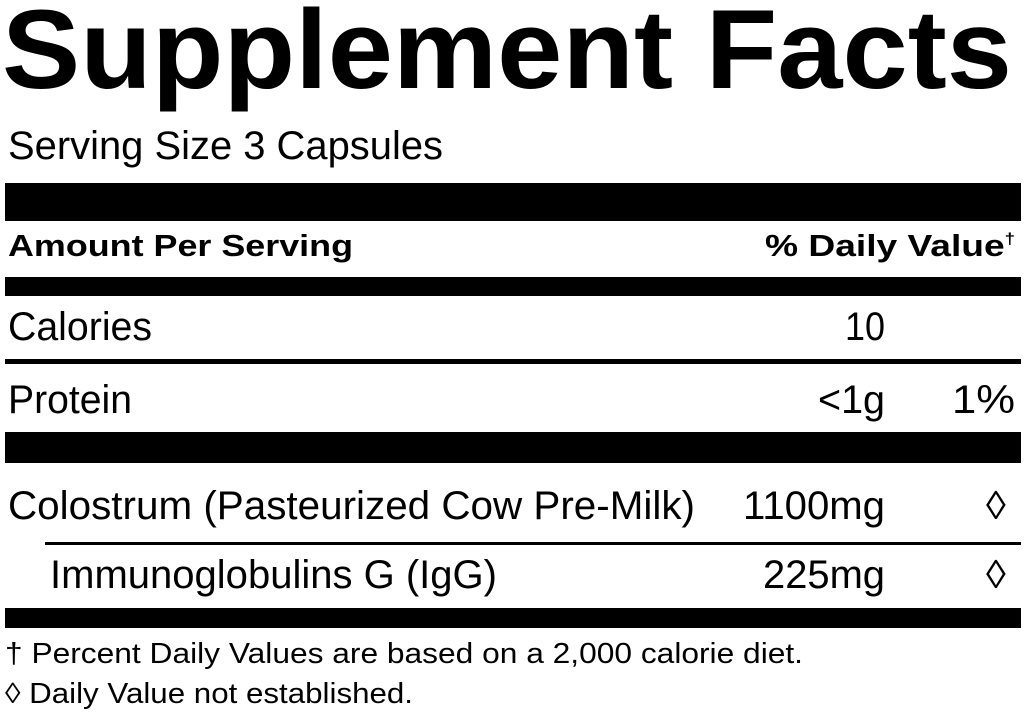 The width and height of the screenshot is (1024, 724). I want to click on footnote-not-established: ◊ Daily Value not established., so click(209, 694).